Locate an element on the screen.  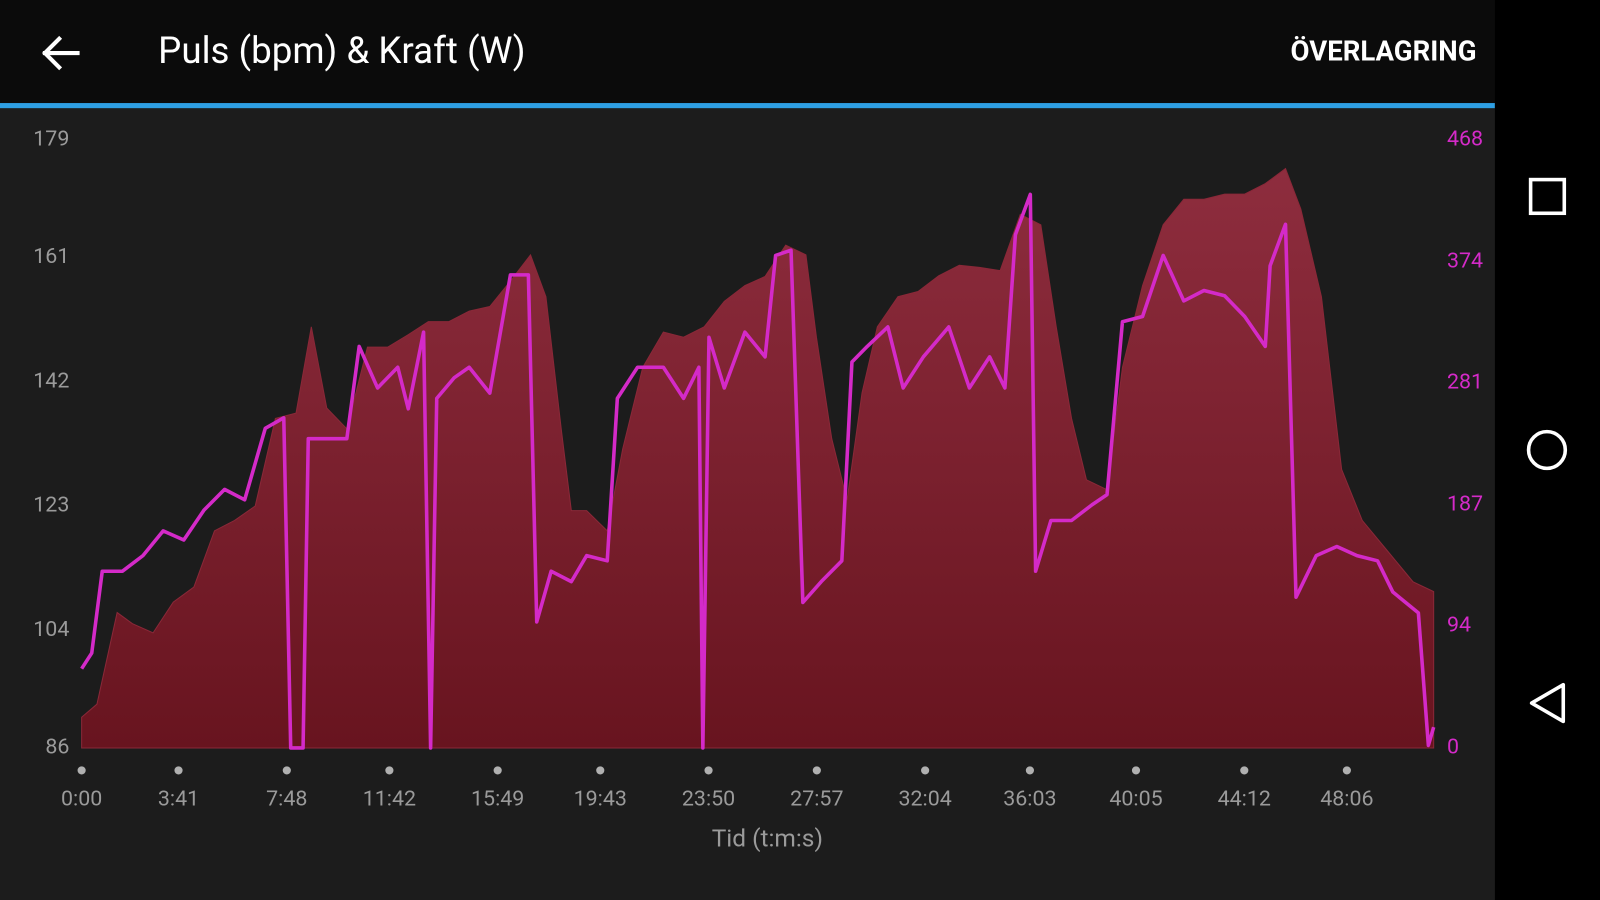
x-tick-label: 19:43 is located at coordinates (600, 799).